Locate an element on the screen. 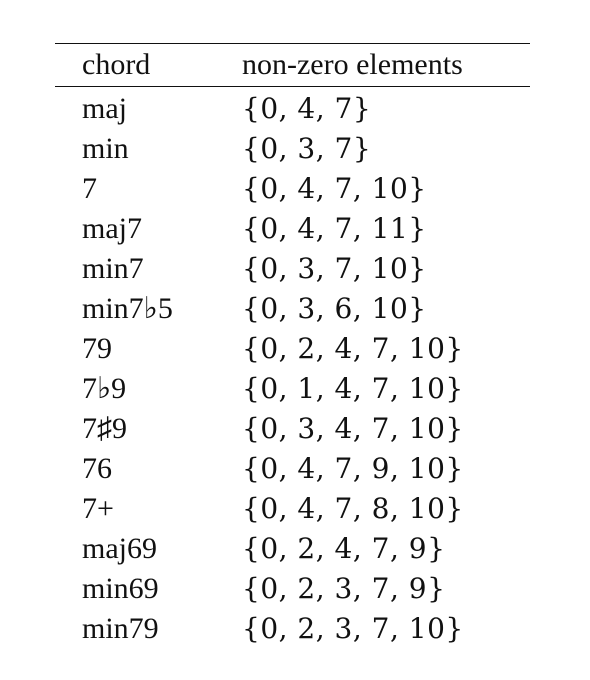 This screenshot has height=680, width=590. chord-elements: {0, 4, 7, 10} is located at coordinates (334, 188).